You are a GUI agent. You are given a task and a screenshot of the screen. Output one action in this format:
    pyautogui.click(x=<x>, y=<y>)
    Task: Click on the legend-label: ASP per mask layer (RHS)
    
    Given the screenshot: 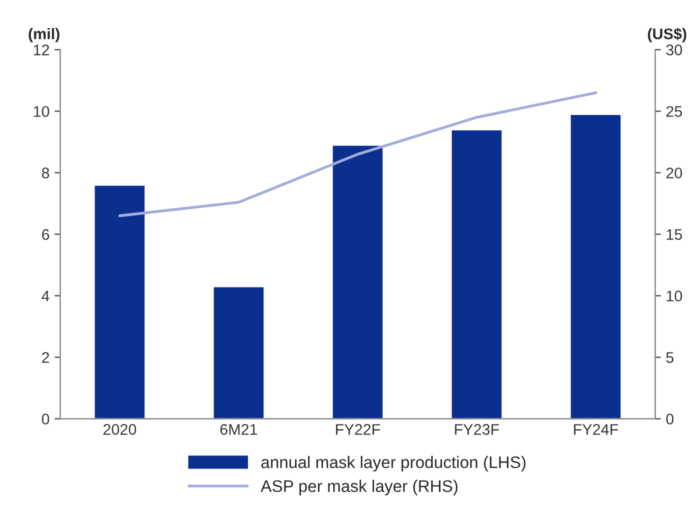 What is the action you would take?
    pyautogui.click(x=359, y=488)
    